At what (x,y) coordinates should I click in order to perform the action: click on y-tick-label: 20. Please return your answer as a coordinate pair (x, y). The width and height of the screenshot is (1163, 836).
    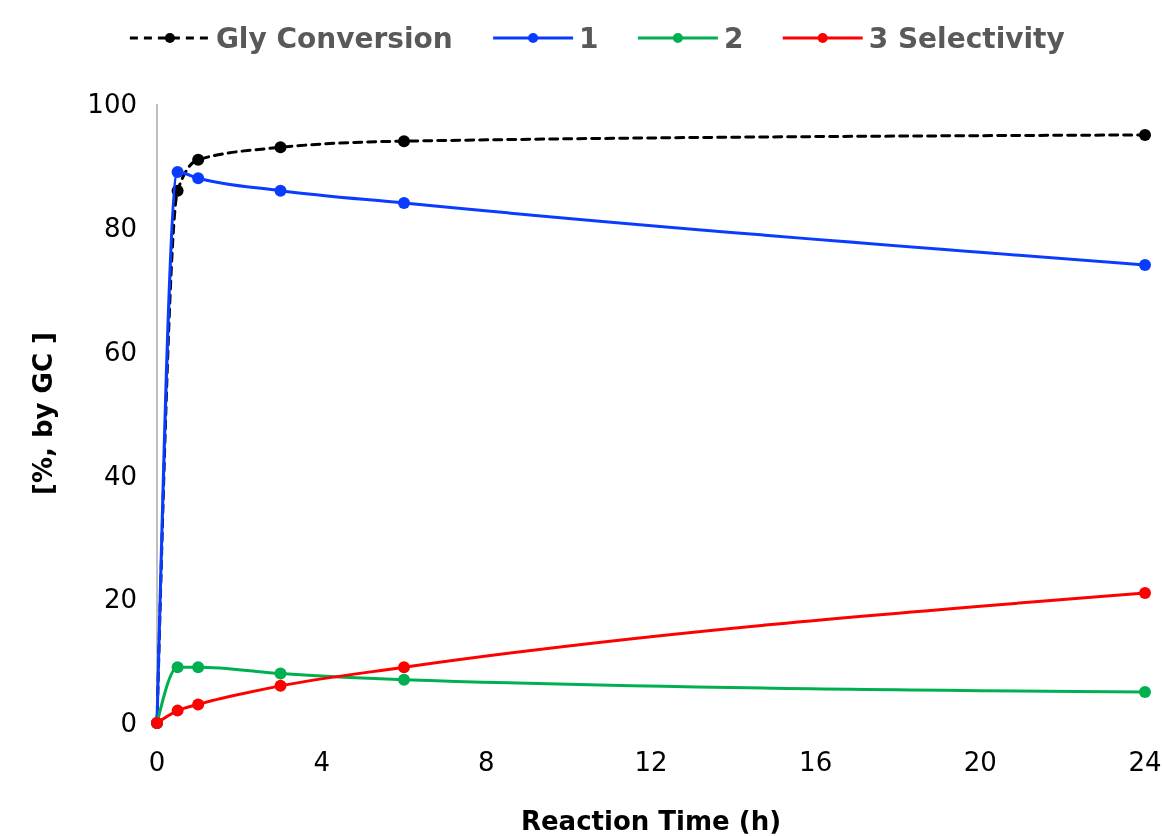
    Looking at the image, I should click on (120, 599).